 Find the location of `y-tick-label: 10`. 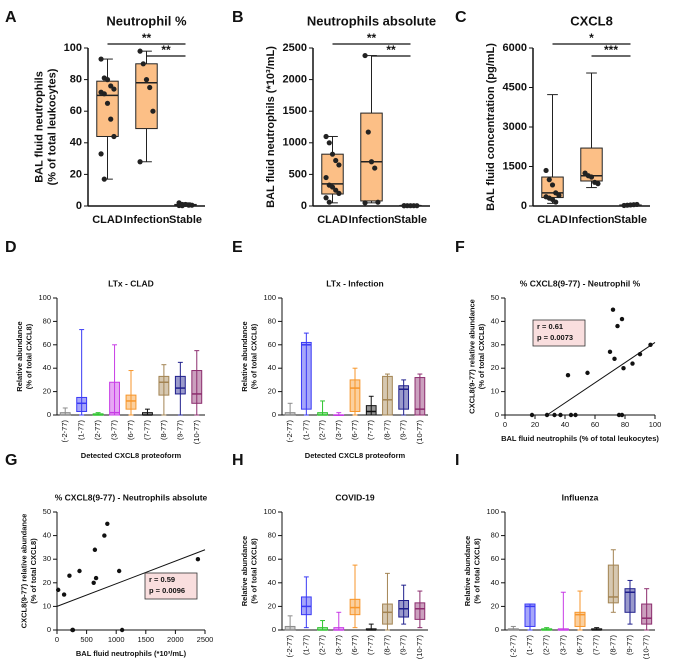

y-tick-label: 10 is located at coordinates (47, 605).